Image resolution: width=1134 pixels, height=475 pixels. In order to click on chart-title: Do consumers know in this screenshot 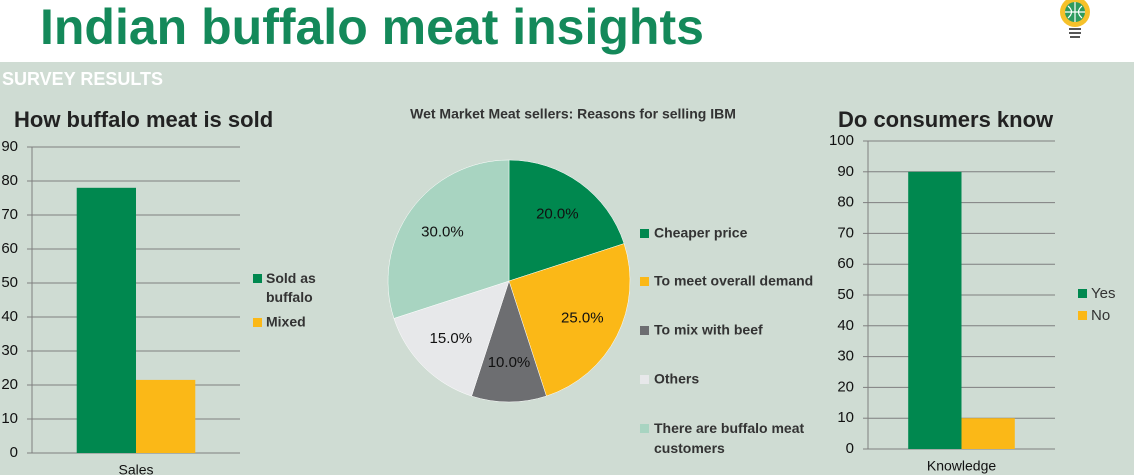, I will do `click(946, 119)`.